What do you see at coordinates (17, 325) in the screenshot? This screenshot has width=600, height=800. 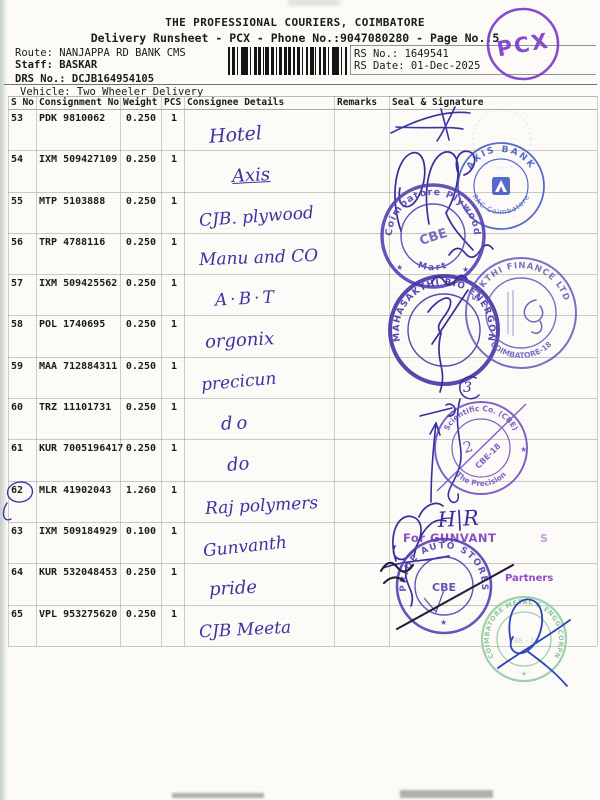 I see `serial-number: 58` at bounding box center [17, 325].